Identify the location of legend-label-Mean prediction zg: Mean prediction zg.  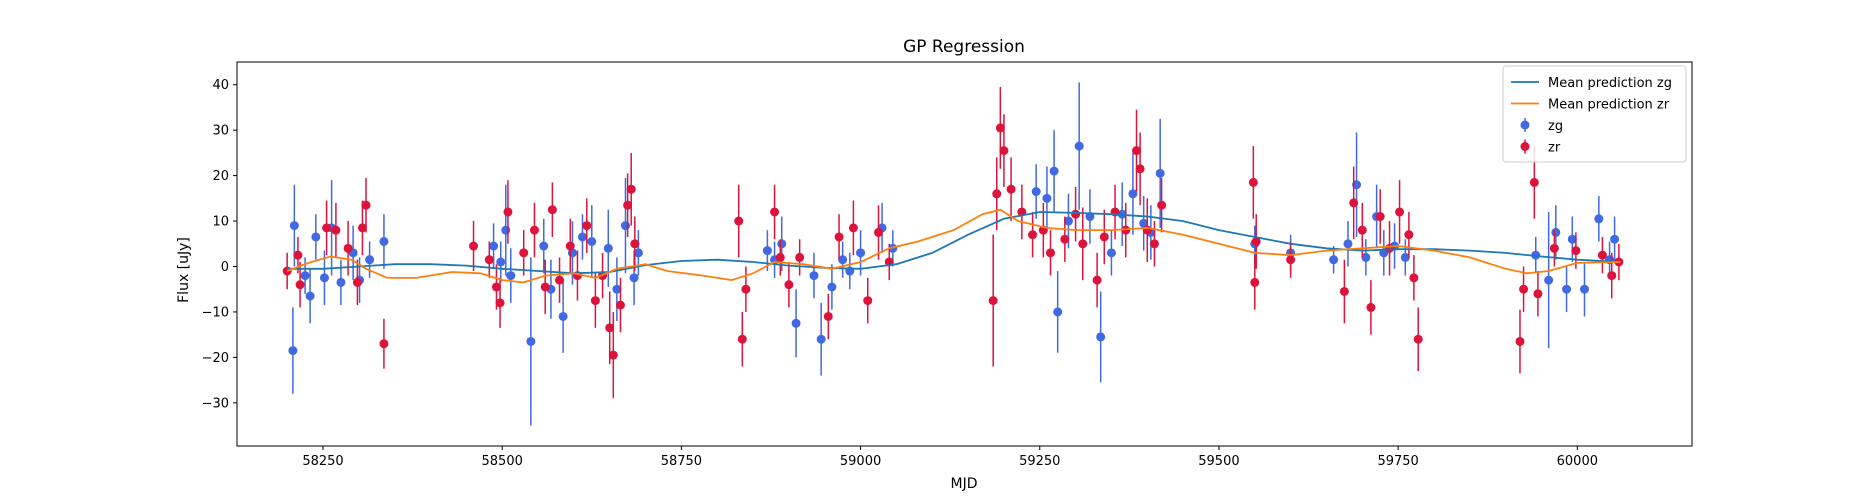
(1610, 83).